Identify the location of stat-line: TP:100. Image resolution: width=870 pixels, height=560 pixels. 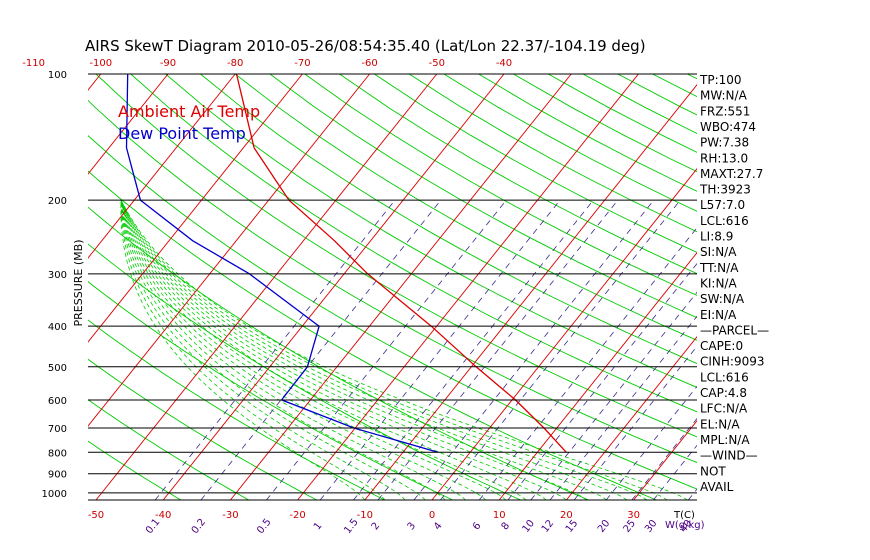
(720, 80).